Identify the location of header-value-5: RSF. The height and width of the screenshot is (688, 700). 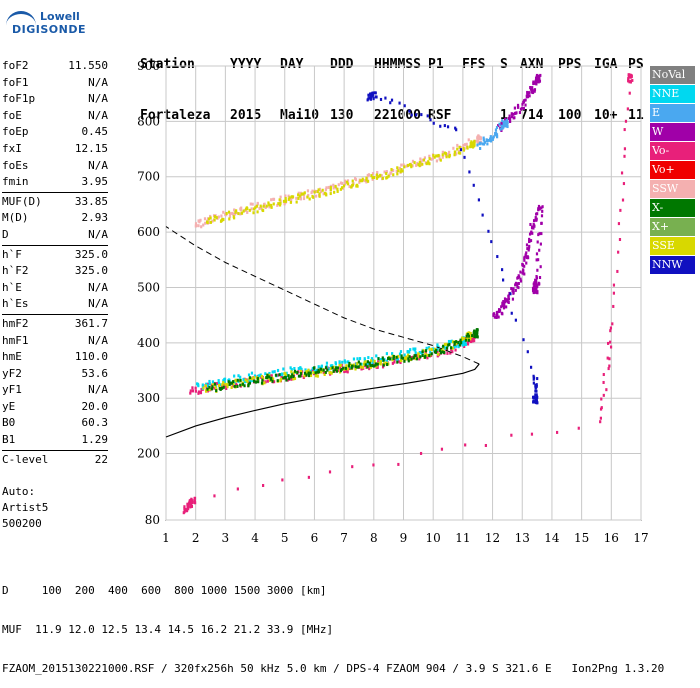
(440, 115).